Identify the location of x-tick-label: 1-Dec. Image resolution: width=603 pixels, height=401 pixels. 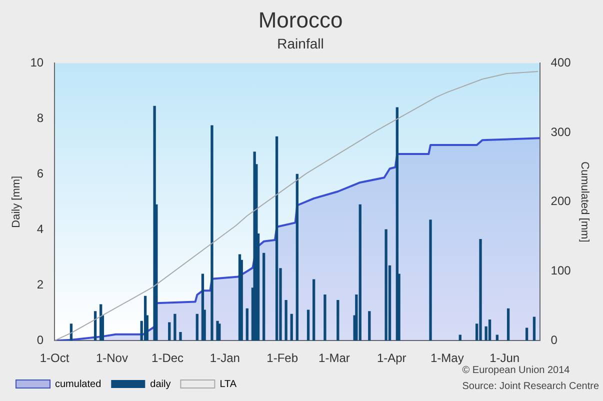
(168, 358).